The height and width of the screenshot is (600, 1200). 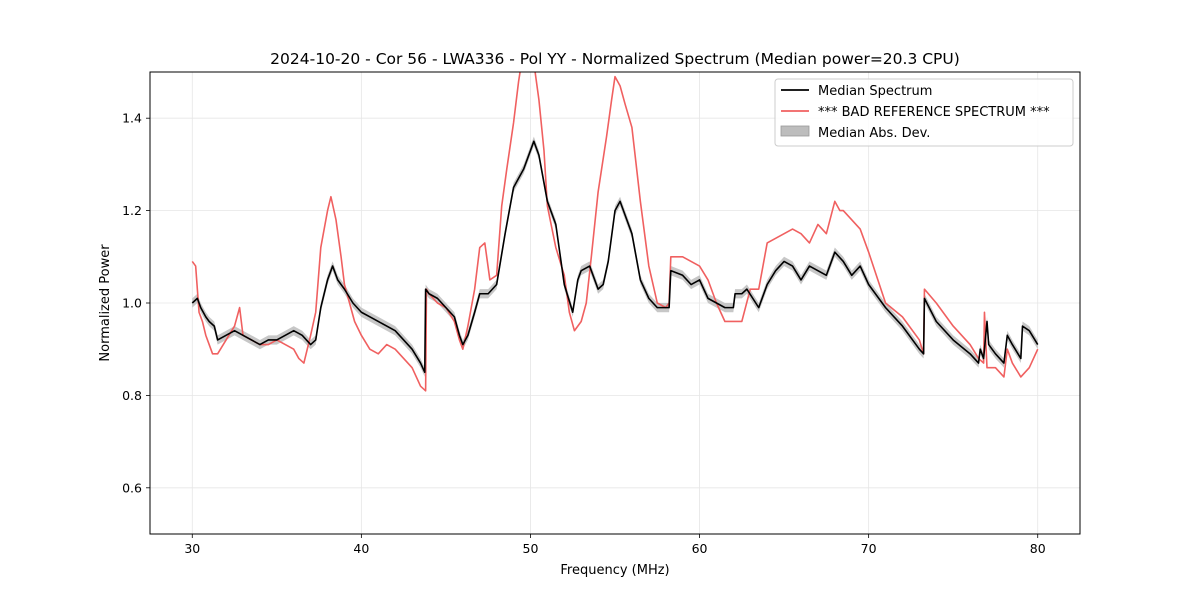 What do you see at coordinates (934, 112) in the screenshot?
I see `legend-label-reference: *** BAD REFERENCE SPECTRUM ***` at bounding box center [934, 112].